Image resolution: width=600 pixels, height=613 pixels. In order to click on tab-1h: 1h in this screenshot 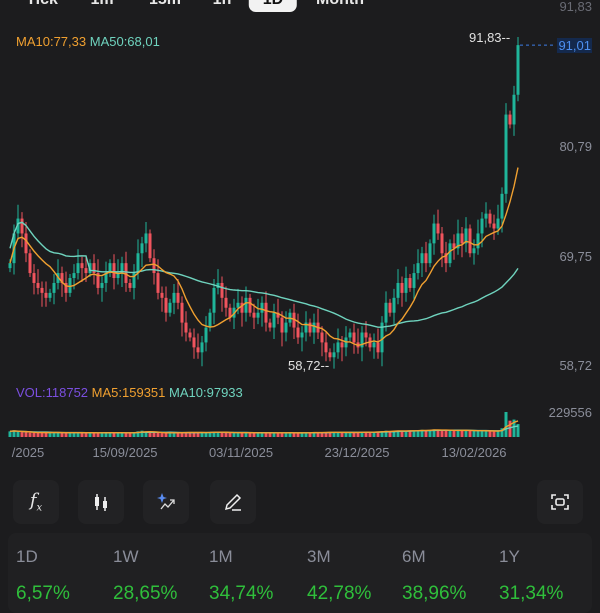, I will do `click(222, 6)`.